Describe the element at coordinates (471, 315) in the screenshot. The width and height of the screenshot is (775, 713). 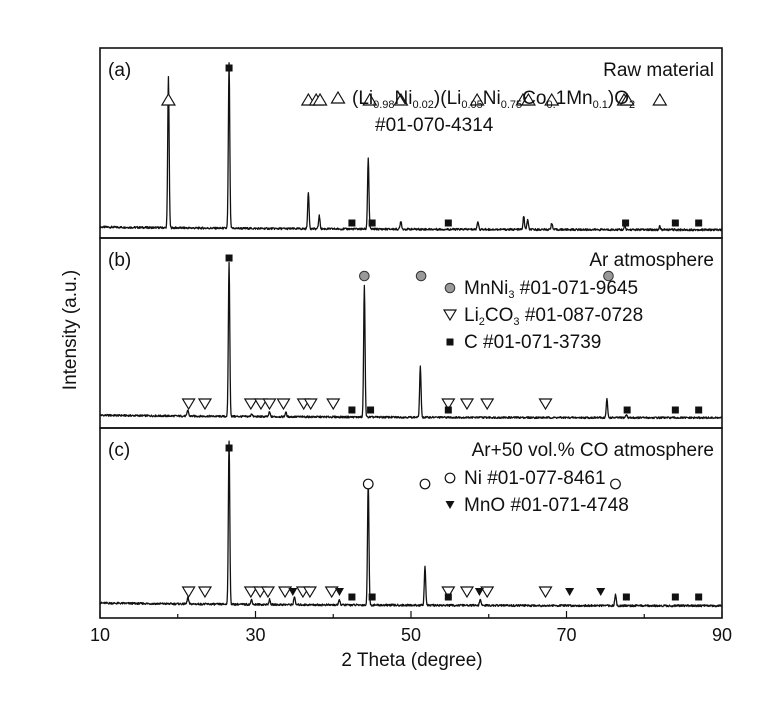
I see `legend-text-part: Li` at that location.